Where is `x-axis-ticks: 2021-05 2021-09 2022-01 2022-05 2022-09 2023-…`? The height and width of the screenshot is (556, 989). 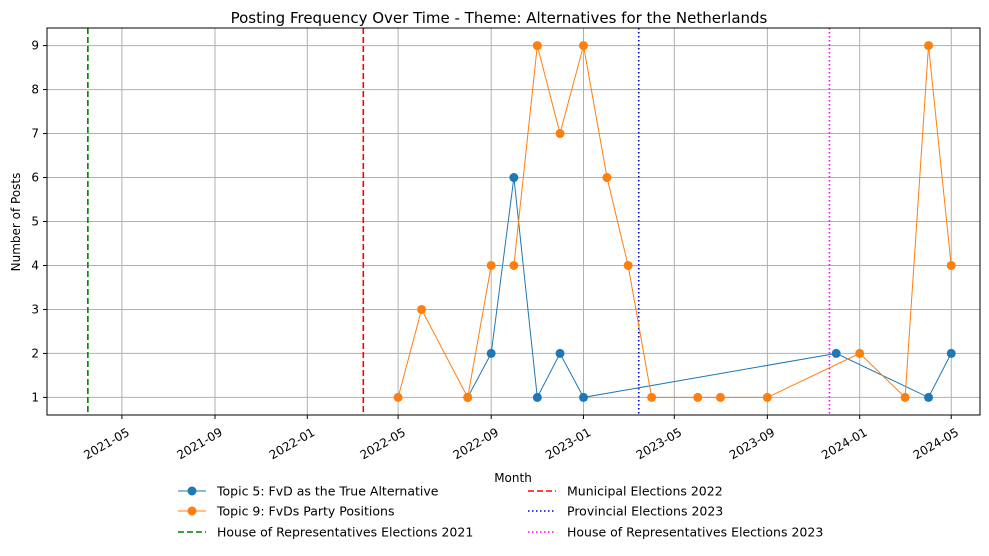 x-axis-ticks: 2021-05 2021-09 2022-01 2022-05 2022-09 2023-… is located at coordinates (521, 438).